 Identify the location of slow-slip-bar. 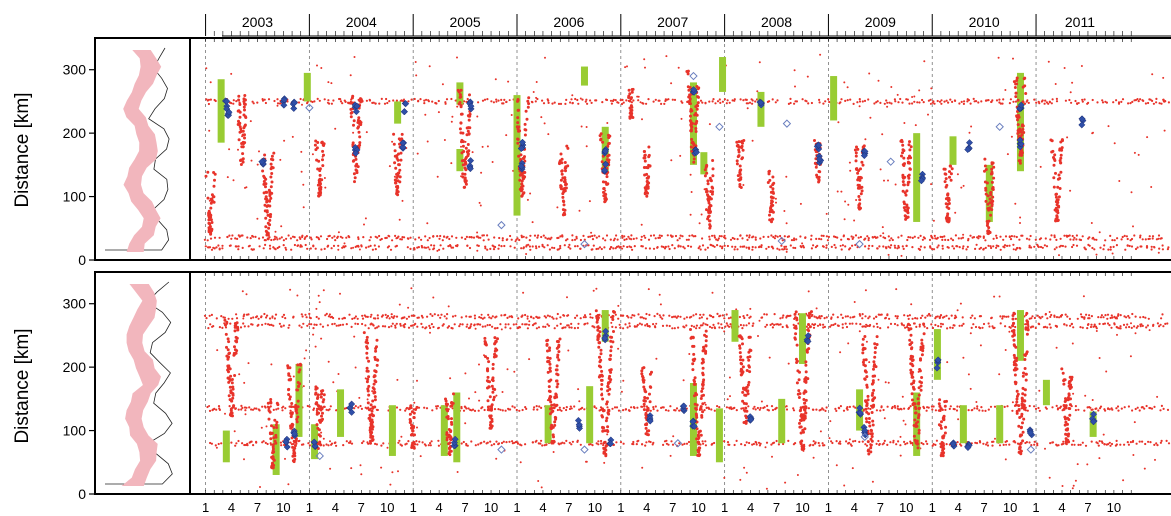
(703, 163).